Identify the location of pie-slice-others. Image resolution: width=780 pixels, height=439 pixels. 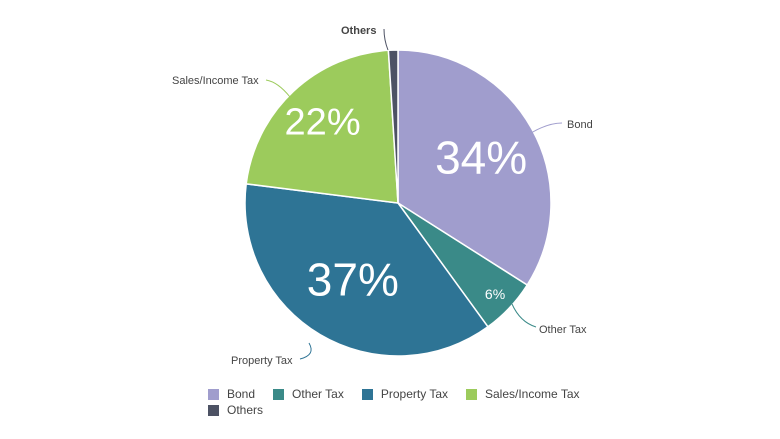
(393, 126).